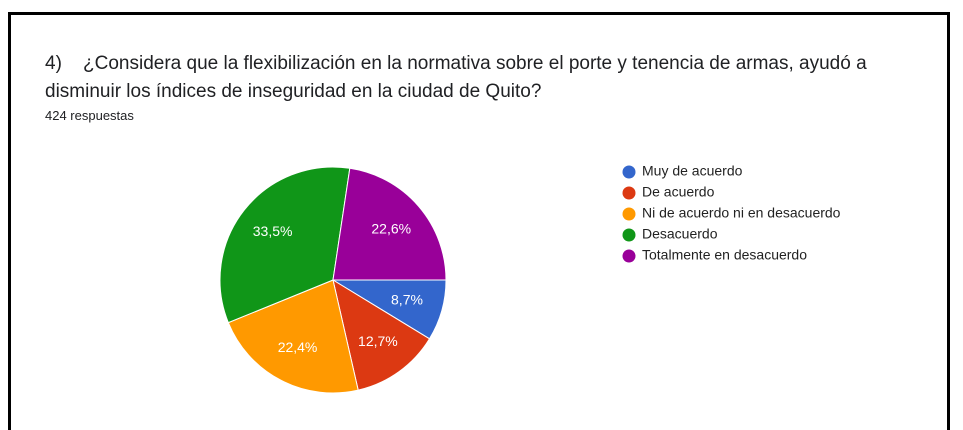  What do you see at coordinates (724, 255) in the screenshot?
I see `legend-label: Totalmente en desacuerdo` at bounding box center [724, 255].